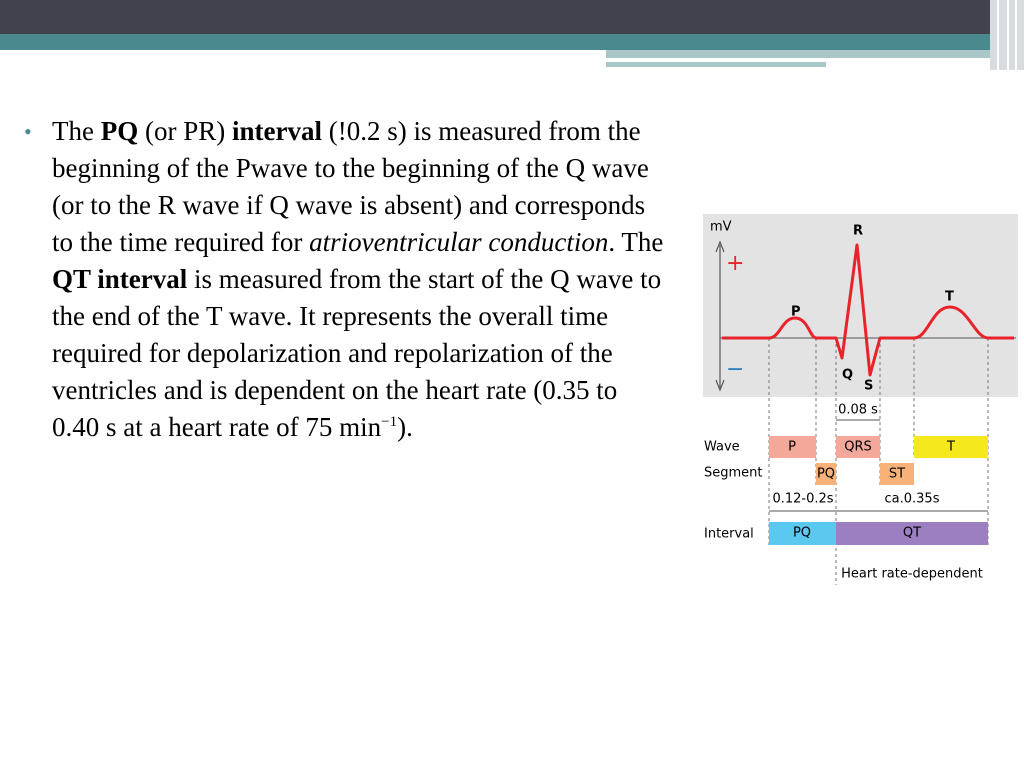 This screenshot has height=768, width=1024. What do you see at coordinates (735, 369) in the screenshot?
I see `minus-sign: −` at bounding box center [735, 369].